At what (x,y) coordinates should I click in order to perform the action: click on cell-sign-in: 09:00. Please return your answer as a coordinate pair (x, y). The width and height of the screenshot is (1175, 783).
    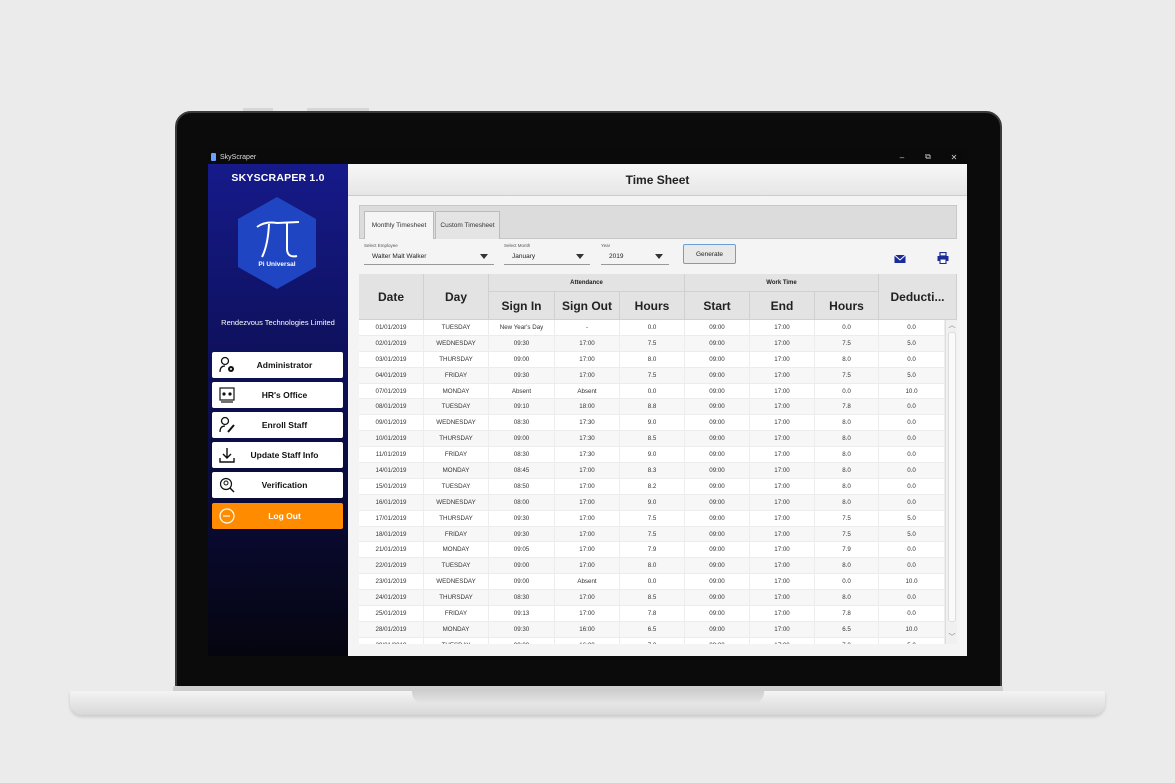
    Looking at the image, I should click on (522, 566).